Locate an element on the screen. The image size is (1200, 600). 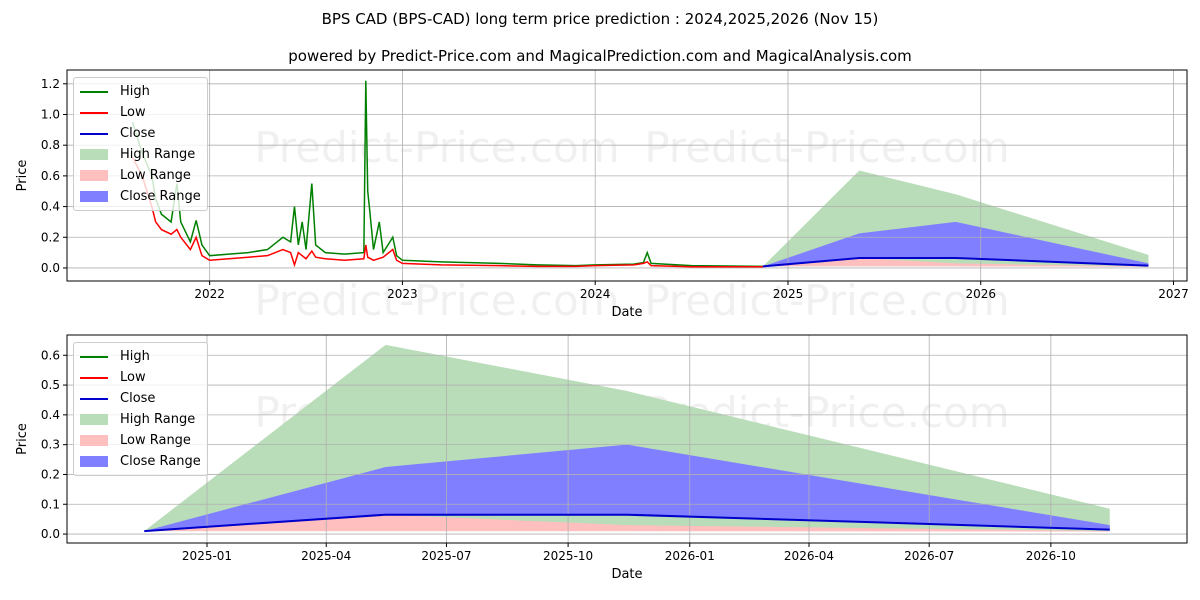
y-tick-label: 0.1 is located at coordinates (50, 504).